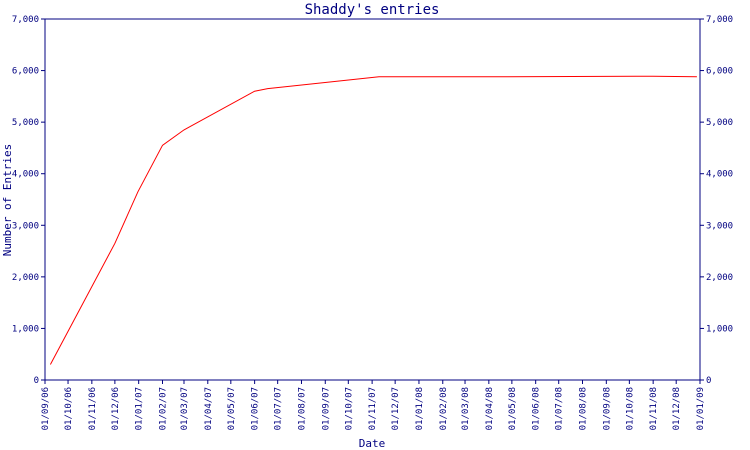  I want to click on x-tick-label: 01/10/06, so click(69, 408).